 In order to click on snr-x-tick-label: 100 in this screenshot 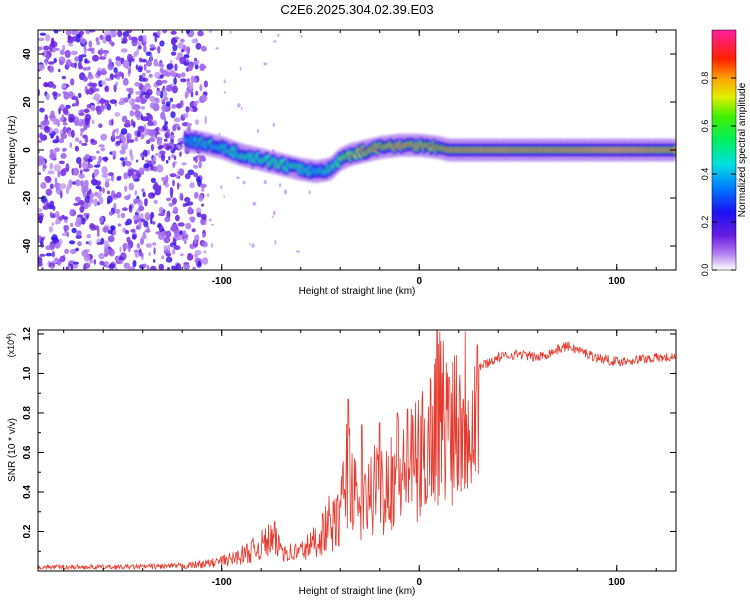, I will do `click(616, 582)`.